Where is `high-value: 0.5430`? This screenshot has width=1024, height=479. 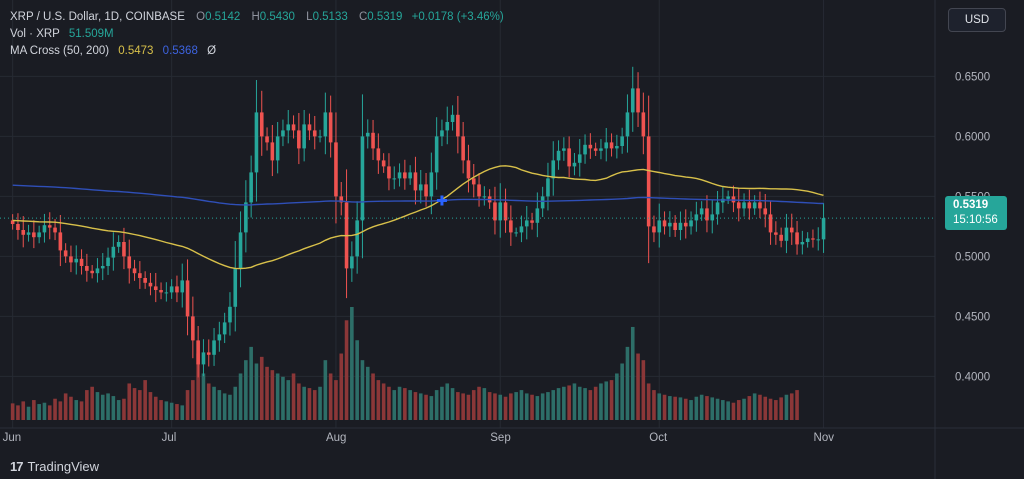
high-value: 0.5430 is located at coordinates (277, 17).